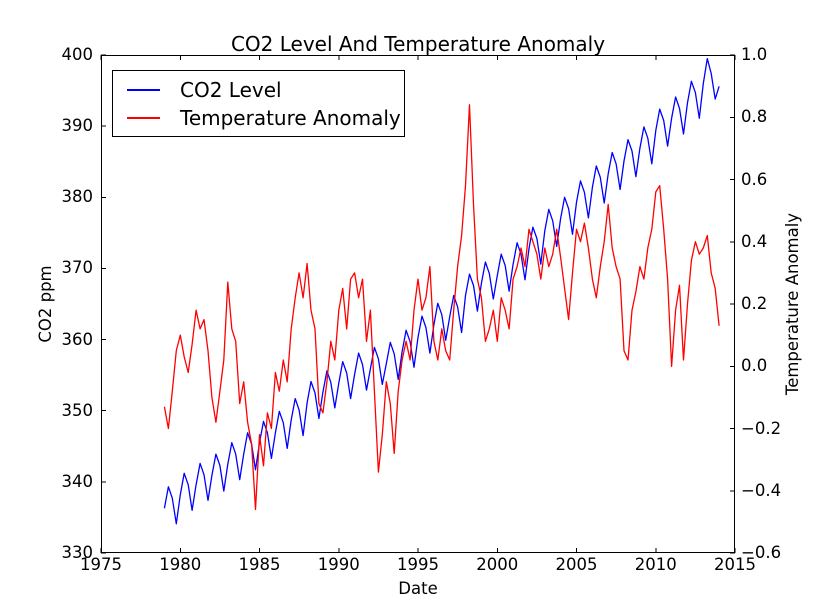  Describe the element at coordinates (338, 564) in the screenshot. I see `x-tick-label: 1990` at that location.